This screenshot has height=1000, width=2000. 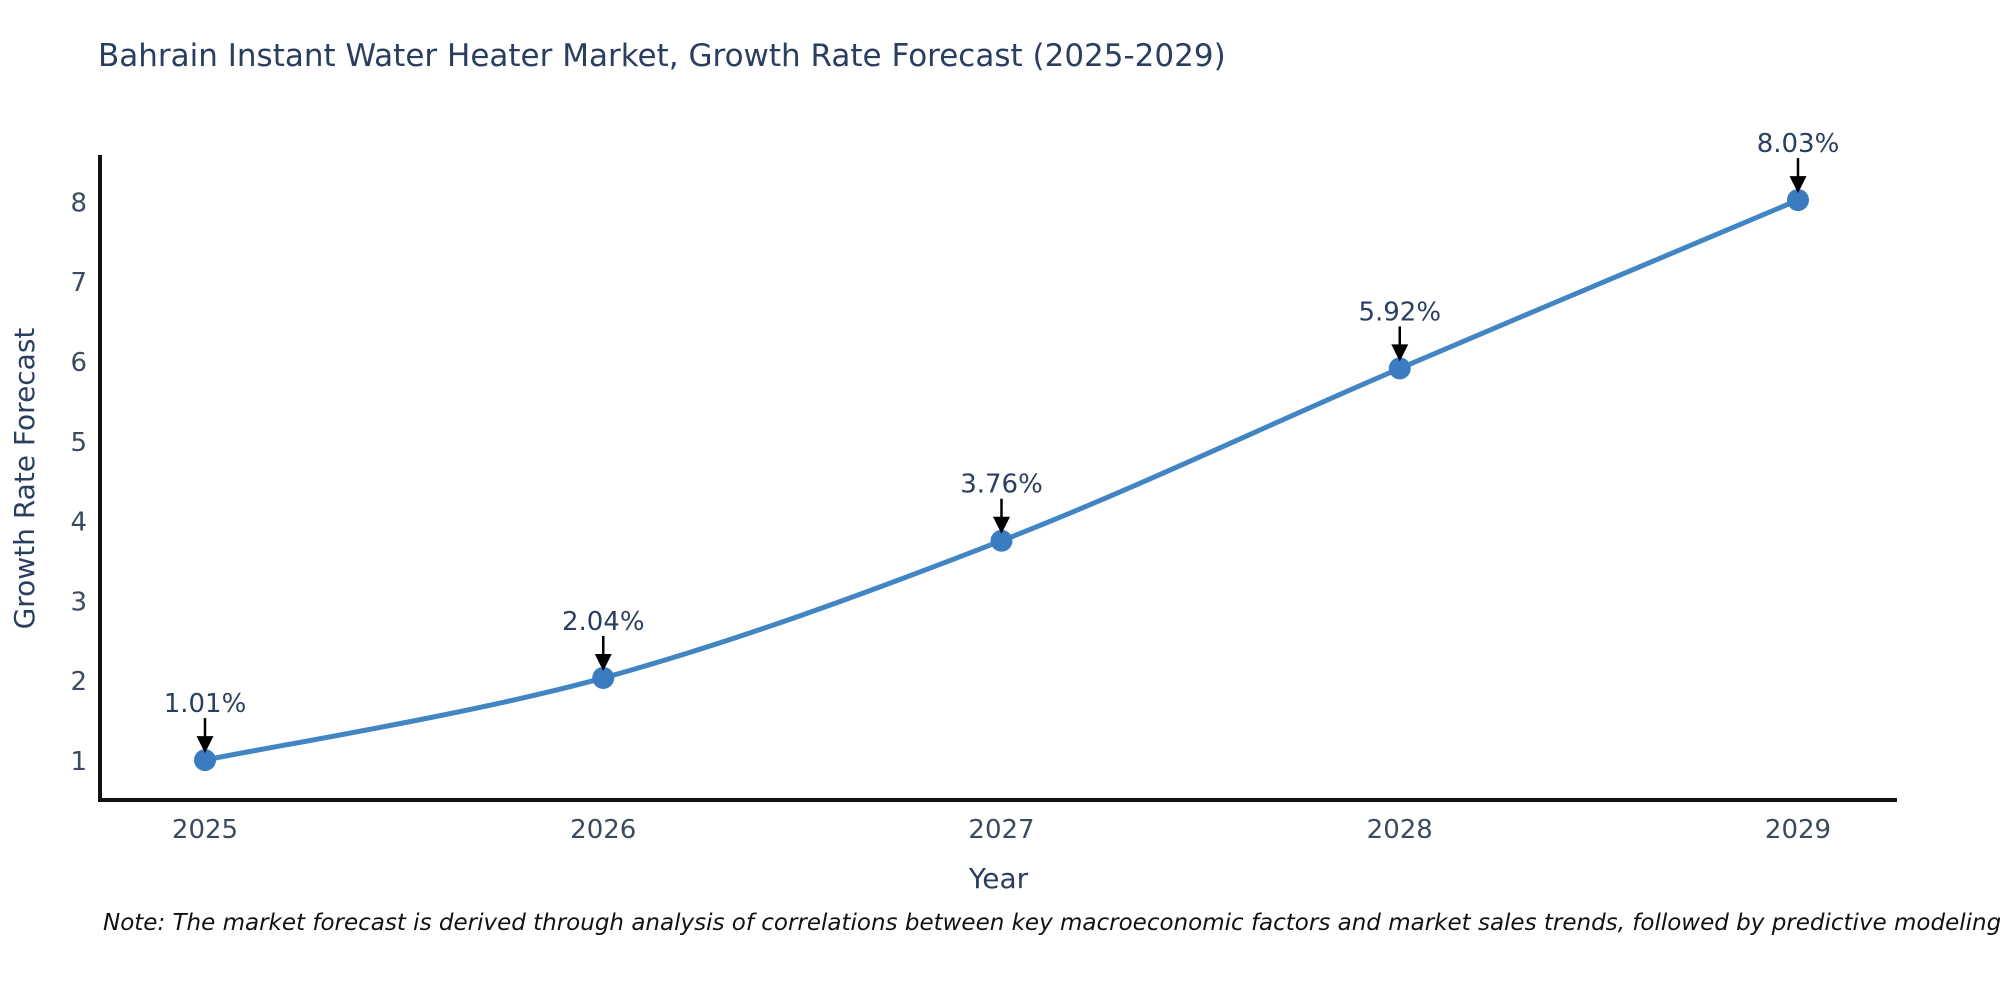 I want to click on y-tick-label: 6, so click(x=78, y=363).